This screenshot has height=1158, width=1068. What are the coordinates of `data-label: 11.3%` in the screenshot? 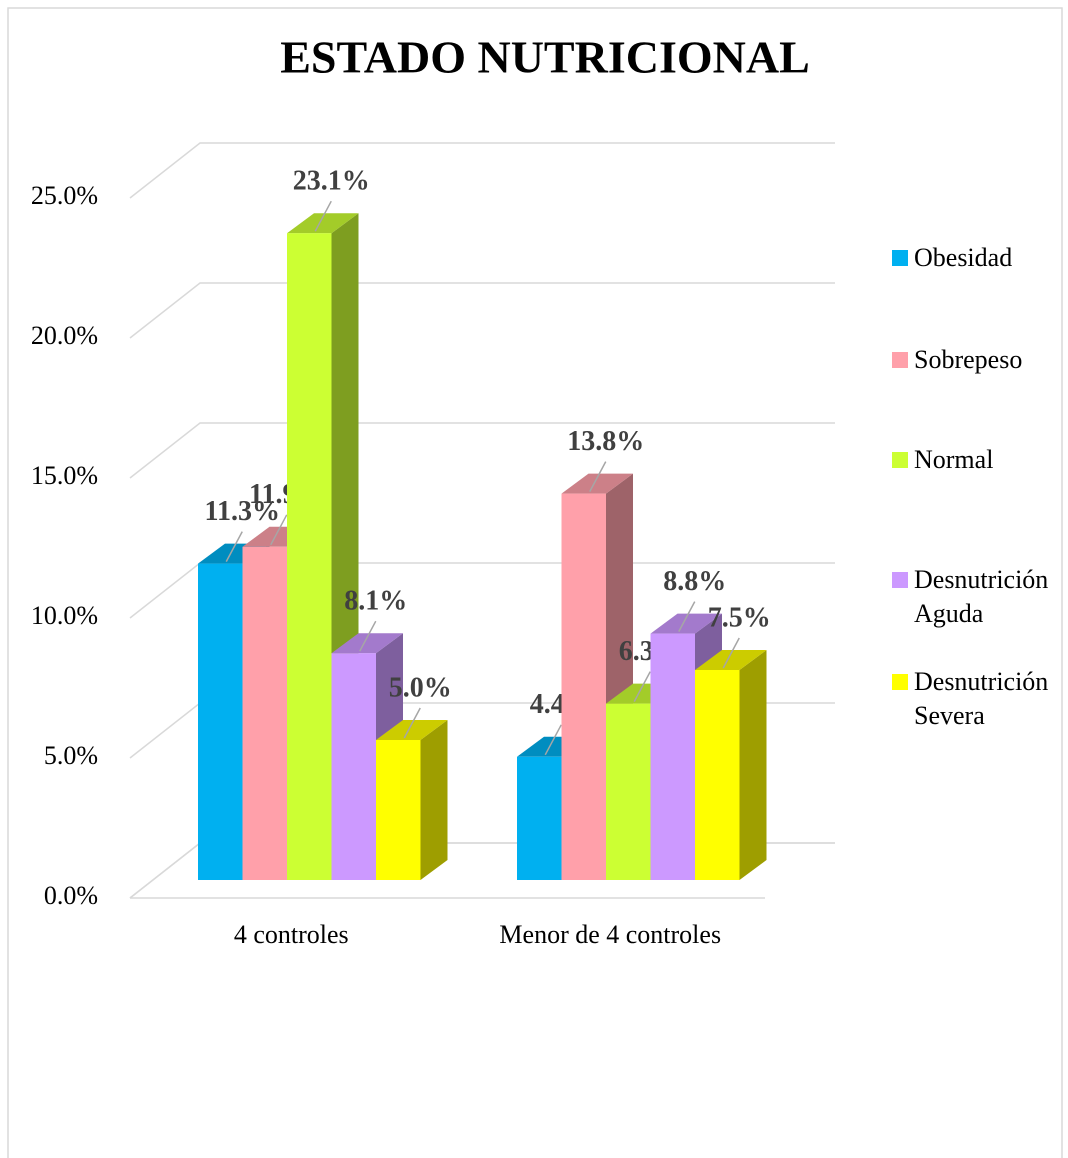 It's located at (242, 511).